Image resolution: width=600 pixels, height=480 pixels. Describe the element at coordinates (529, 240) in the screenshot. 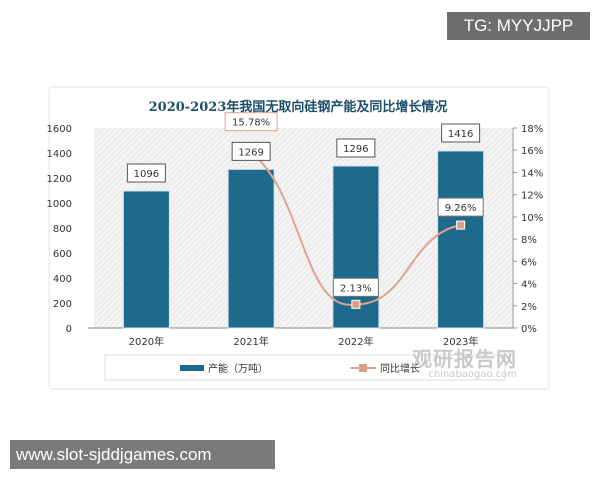

I see `right-axis-tick: 8%` at that location.